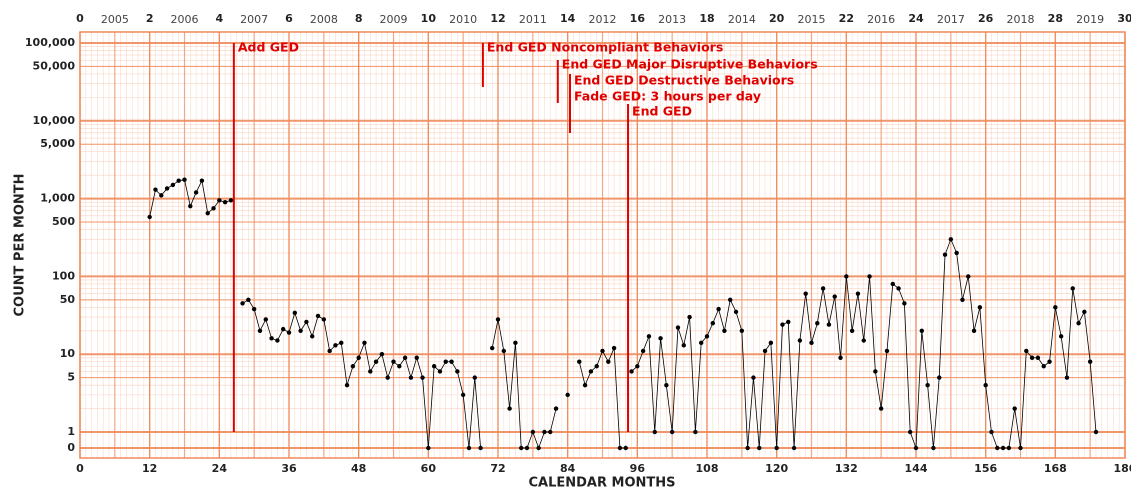  Describe the element at coordinates (1021, 19) in the screenshot. I see `year-label: 2018` at that location.